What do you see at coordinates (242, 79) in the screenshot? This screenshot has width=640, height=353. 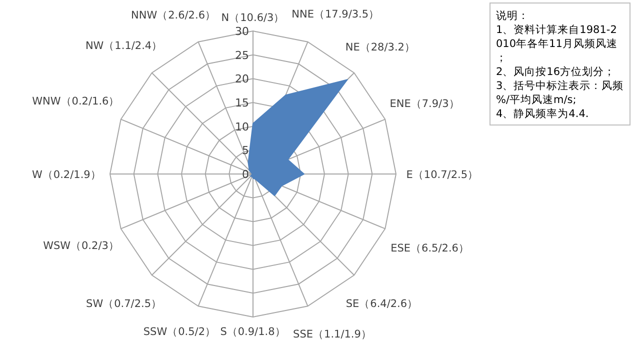 I see `y-tick-label: 20` at bounding box center [242, 79].